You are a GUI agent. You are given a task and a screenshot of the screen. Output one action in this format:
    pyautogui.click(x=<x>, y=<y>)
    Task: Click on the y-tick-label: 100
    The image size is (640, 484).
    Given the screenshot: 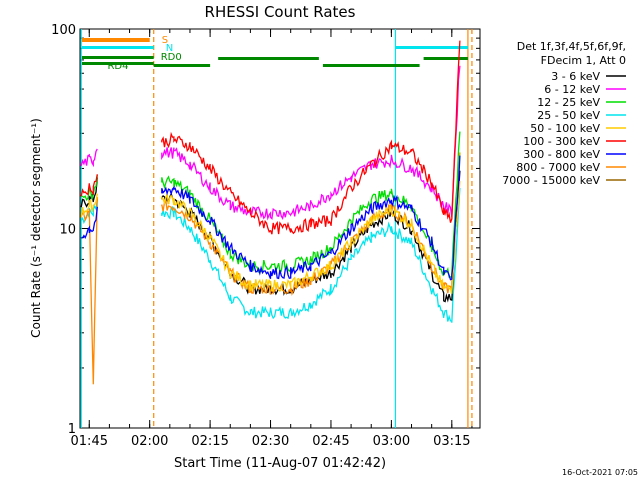 What is the action you would take?
    pyautogui.click(x=63, y=30)
    